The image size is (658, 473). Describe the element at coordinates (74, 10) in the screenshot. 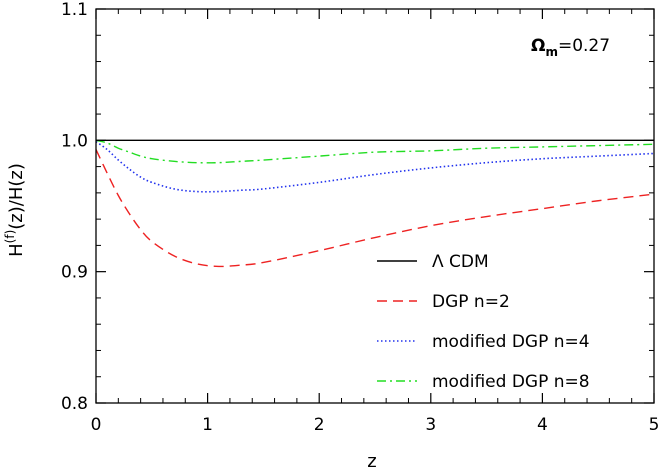

I see `y-tick-label: 1.1` at that location.